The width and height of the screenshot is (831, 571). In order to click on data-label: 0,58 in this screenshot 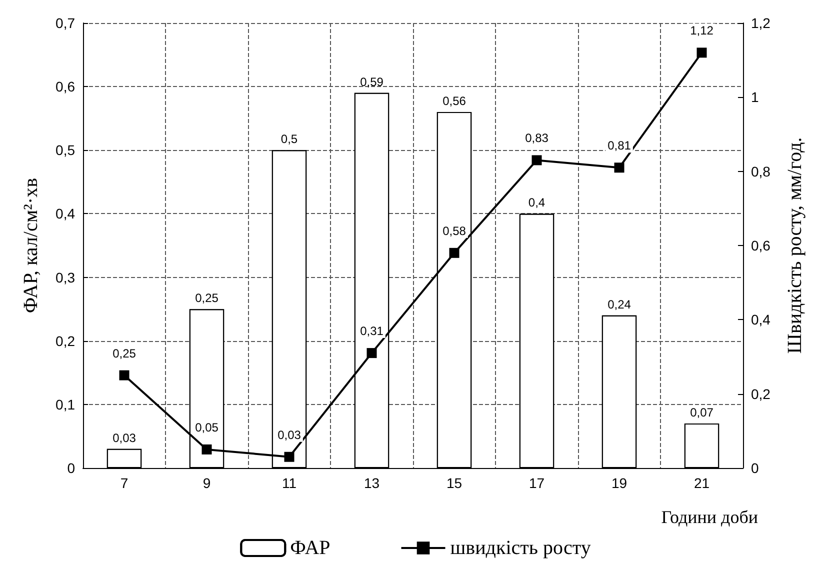, I will do `click(454, 231)`.